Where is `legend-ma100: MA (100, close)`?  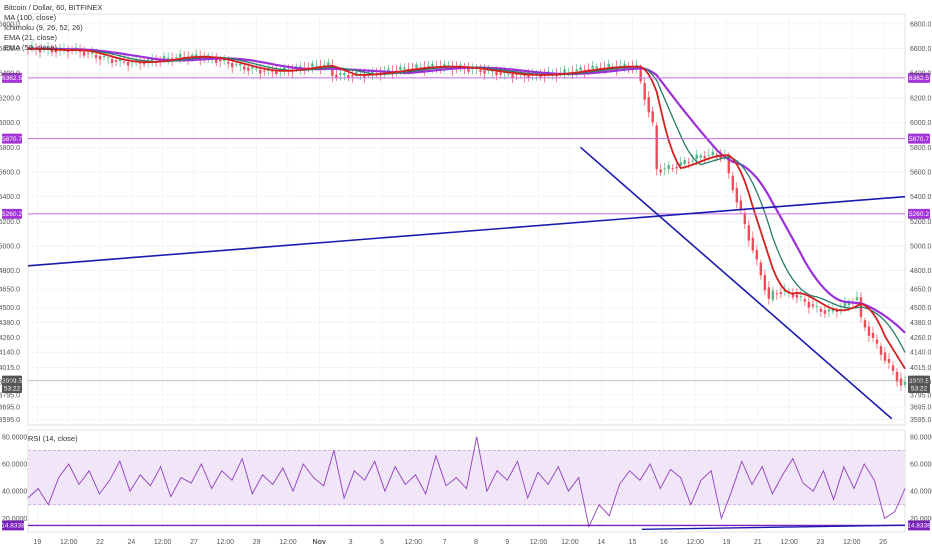 legend-ma100: MA (100, close) is located at coordinates (30, 17).